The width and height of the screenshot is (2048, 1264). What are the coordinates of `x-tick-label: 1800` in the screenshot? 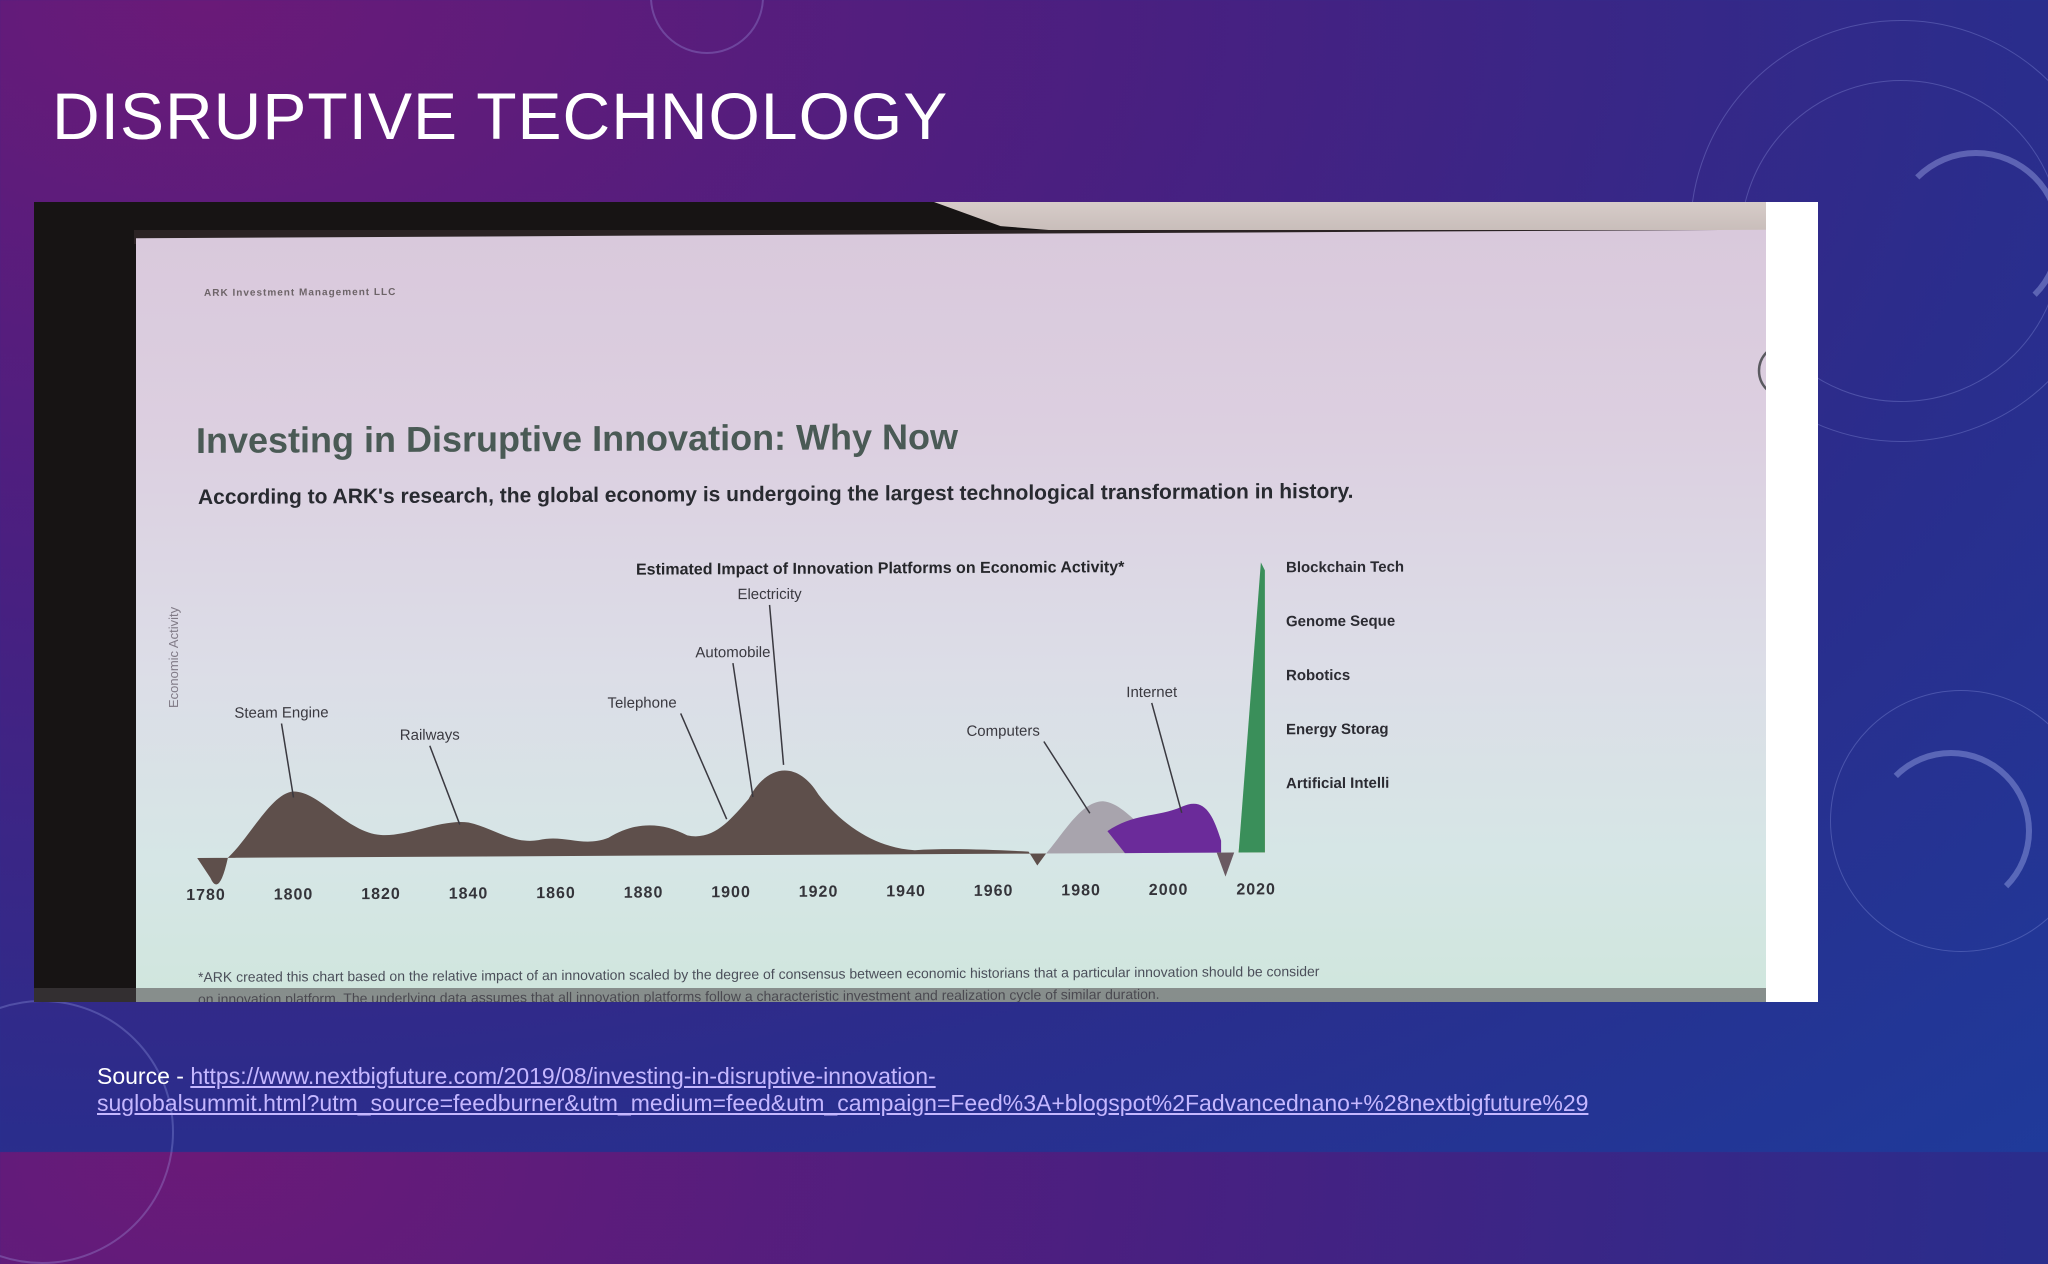 It's located at (294, 894).